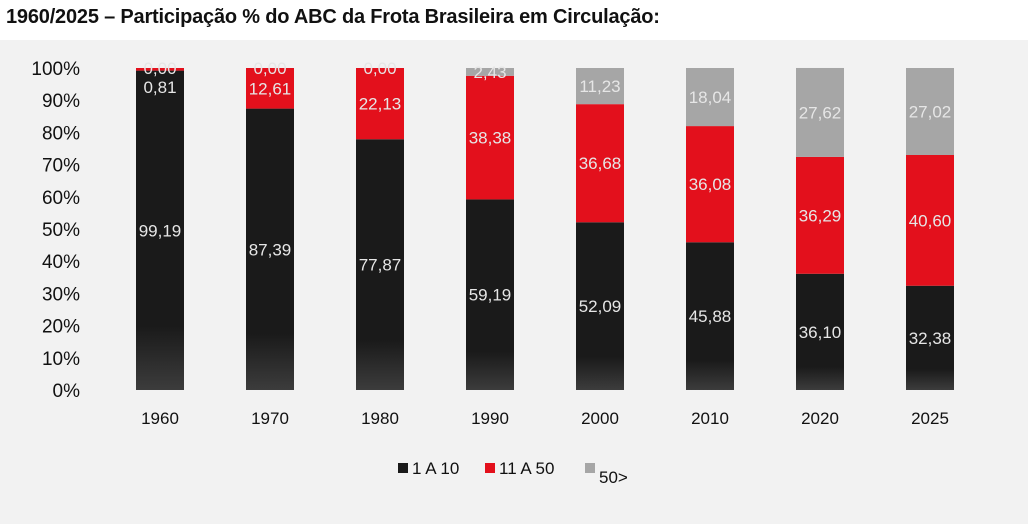 The width and height of the screenshot is (1028, 524). I want to click on data-label: 36,68, so click(600, 163).